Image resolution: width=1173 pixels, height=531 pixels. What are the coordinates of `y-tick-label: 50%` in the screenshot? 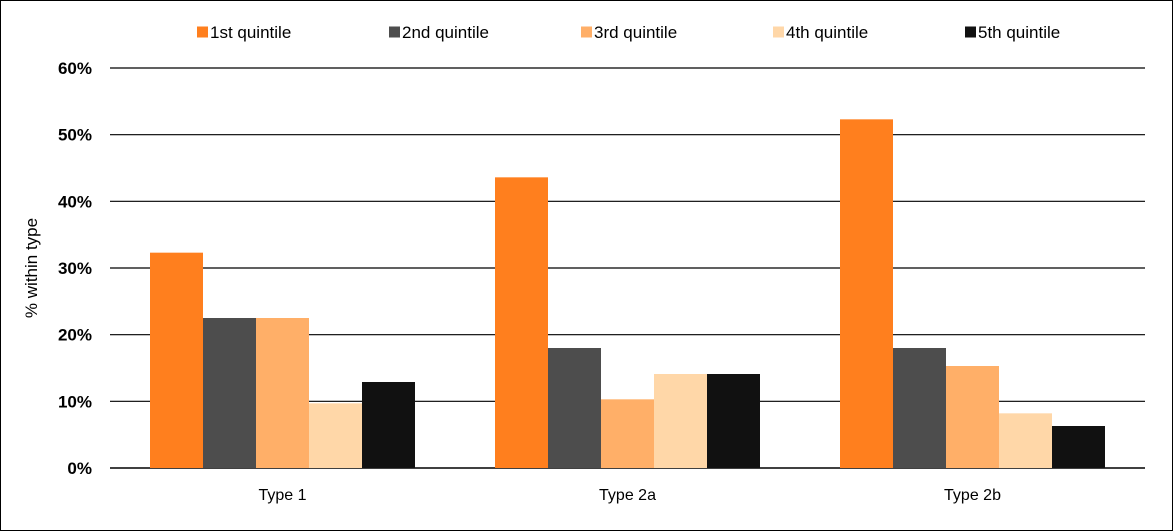 It's located at (75, 135).